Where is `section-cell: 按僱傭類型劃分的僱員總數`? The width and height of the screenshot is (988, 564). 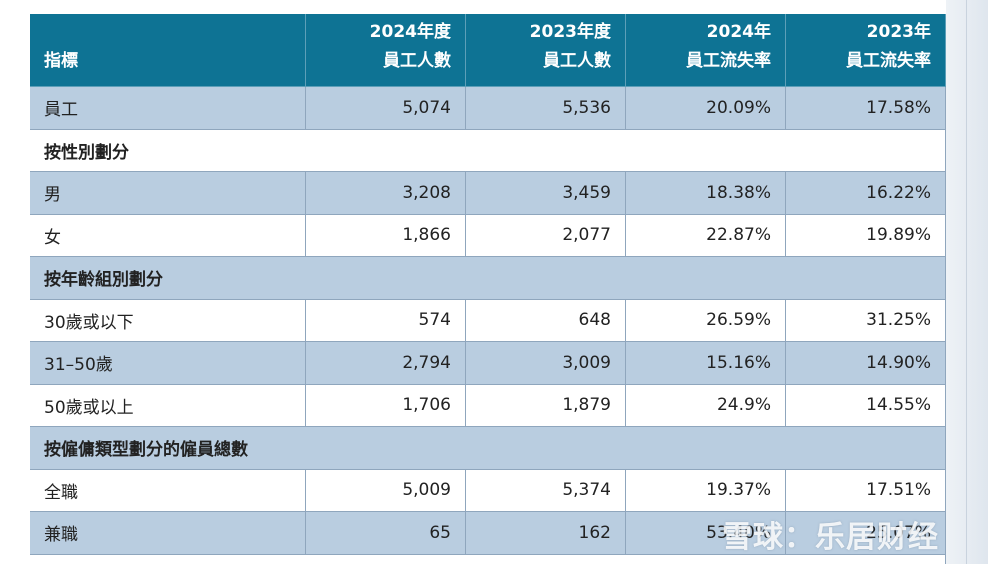
section-cell: 按僱傭類型劃分的僱員總數 is located at coordinates (488, 448).